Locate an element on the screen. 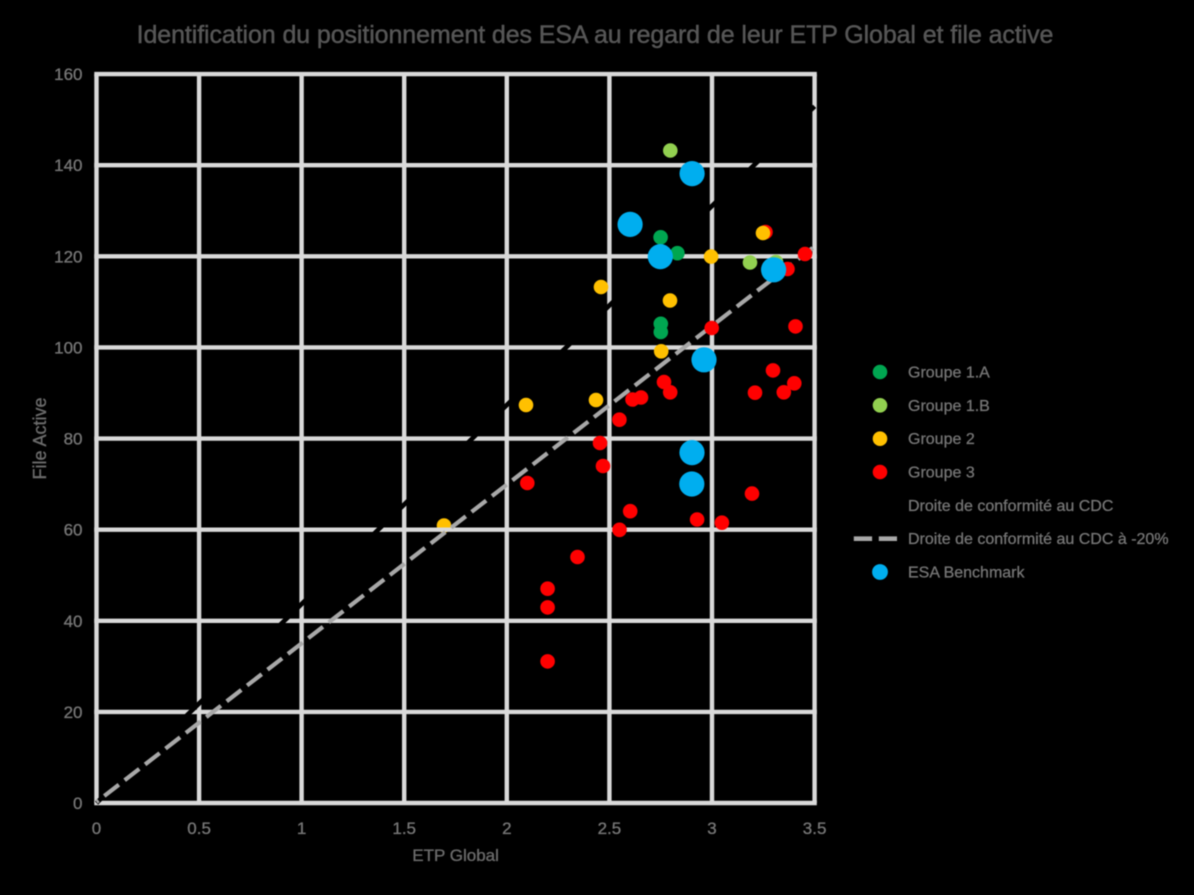 The height and width of the screenshot is (895, 1194). svg-text: 2 is located at coordinates (506, 828).